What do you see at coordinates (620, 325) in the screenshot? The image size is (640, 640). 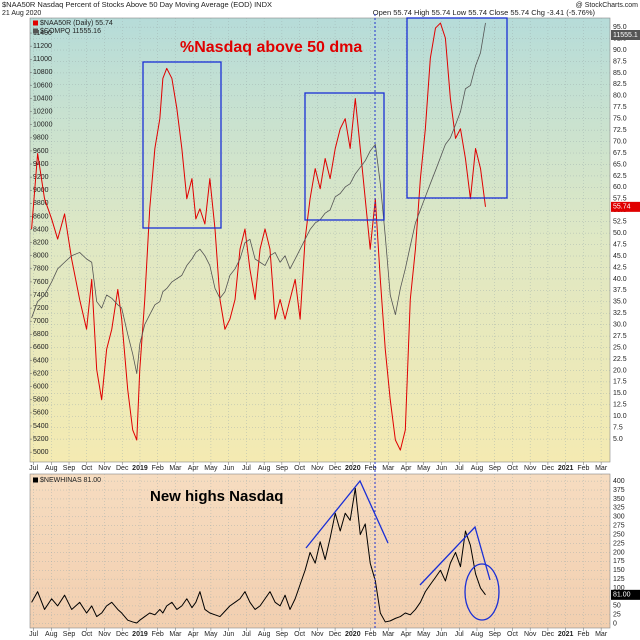 I see `y2-tick-label: 30.0` at bounding box center [620, 325].